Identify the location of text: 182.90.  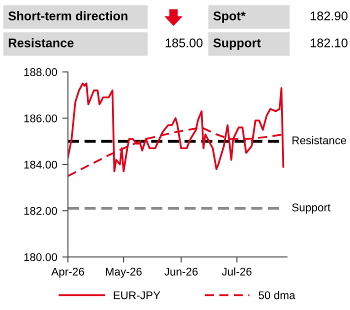
(329, 16).